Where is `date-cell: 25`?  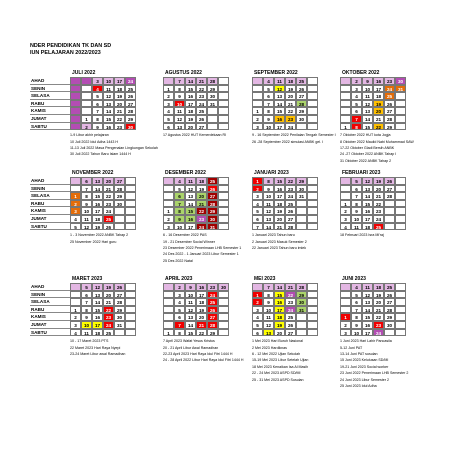 date-cell: 25 is located at coordinates (378, 226).